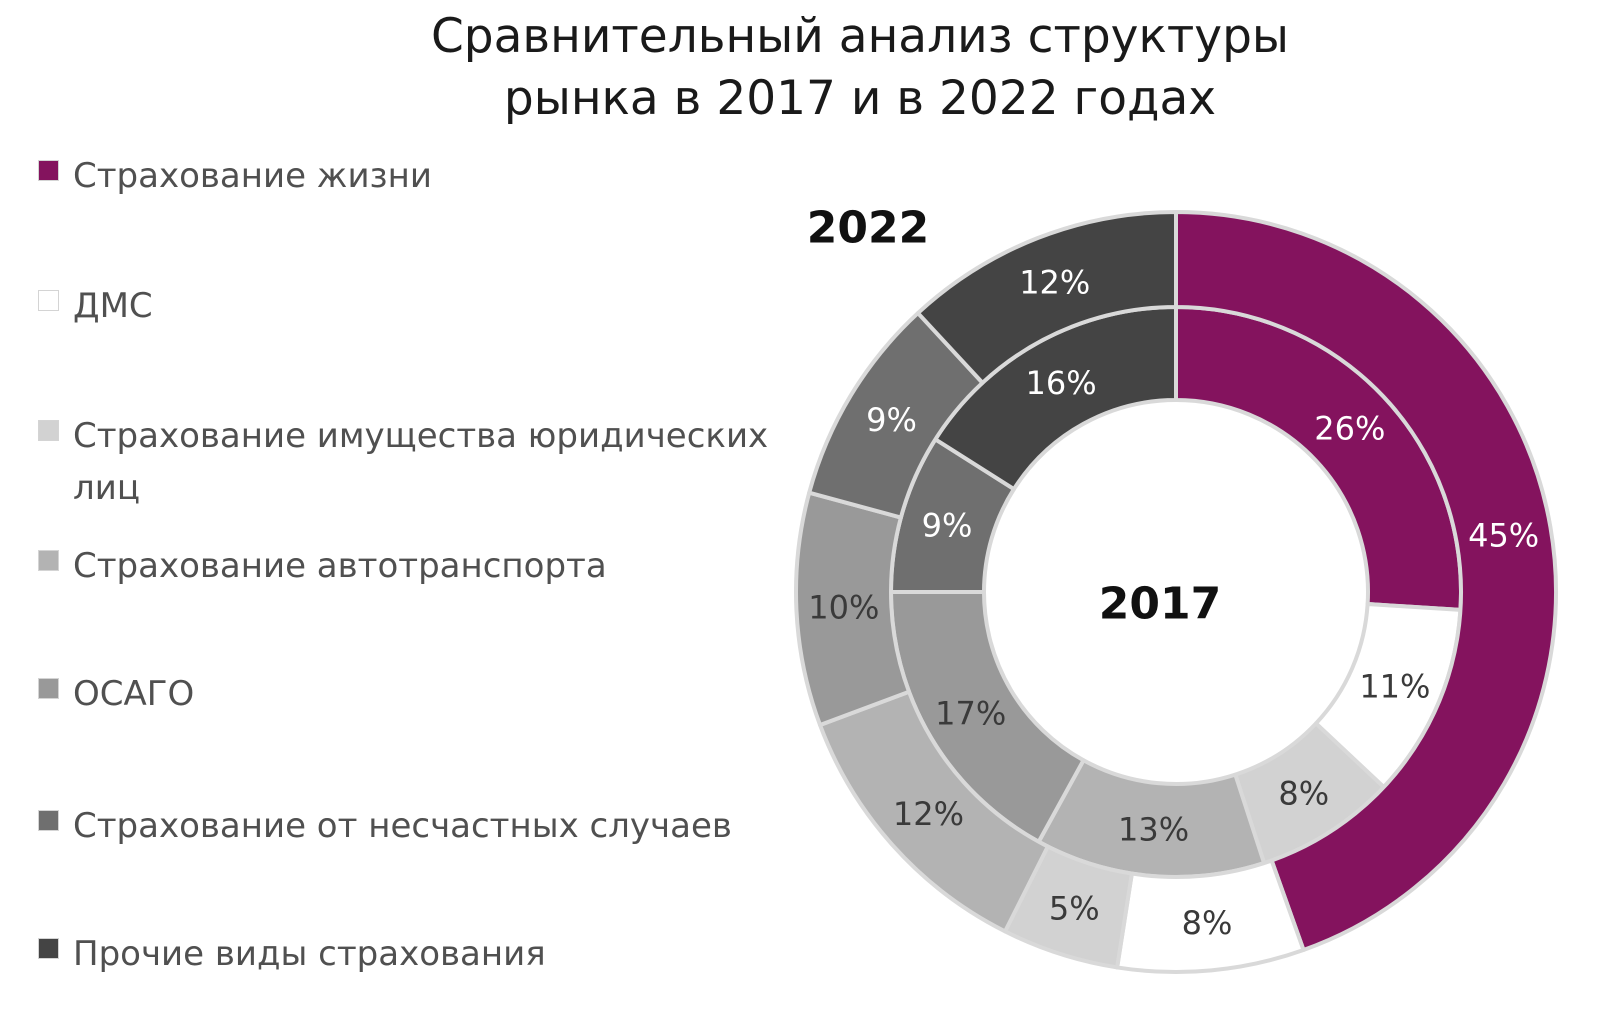  What do you see at coordinates (48, 948) in the screenshot?
I see `legend-swatch-other` at bounding box center [48, 948].